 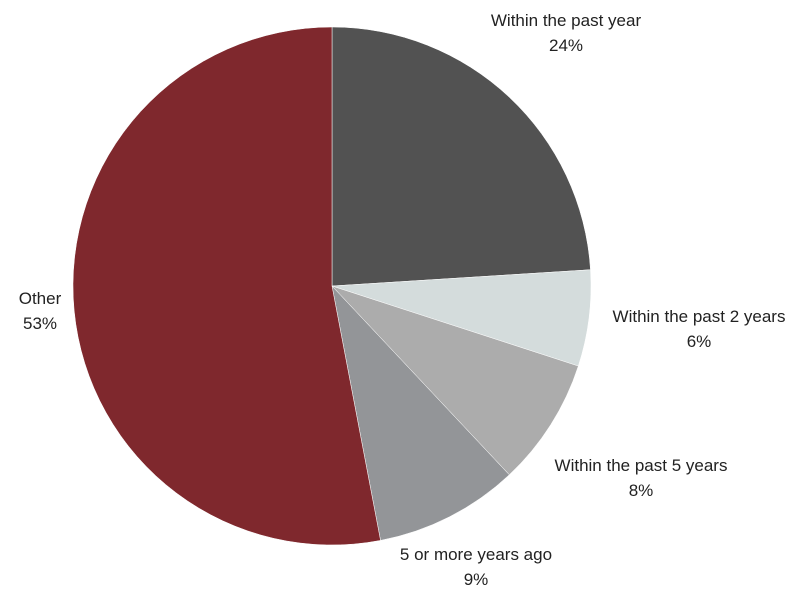 What do you see at coordinates (40, 298) in the screenshot?
I see `slice-label: Other` at bounding box center [40, 298].